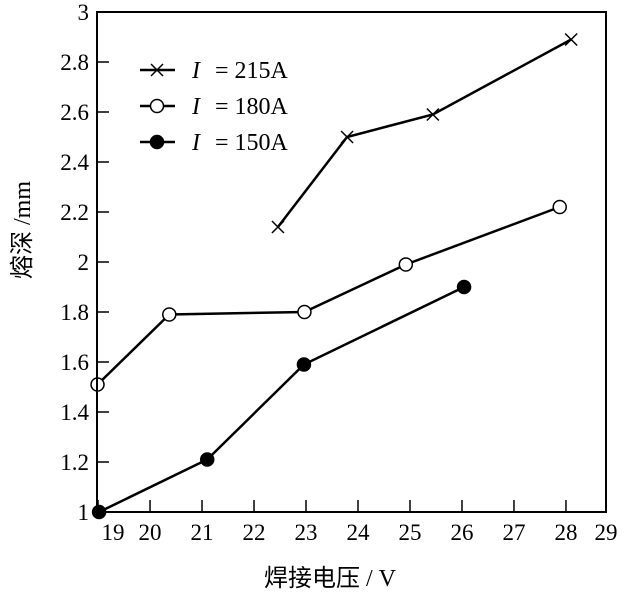  I want to click on y-tick-label: 2.4, so click(74, 162).